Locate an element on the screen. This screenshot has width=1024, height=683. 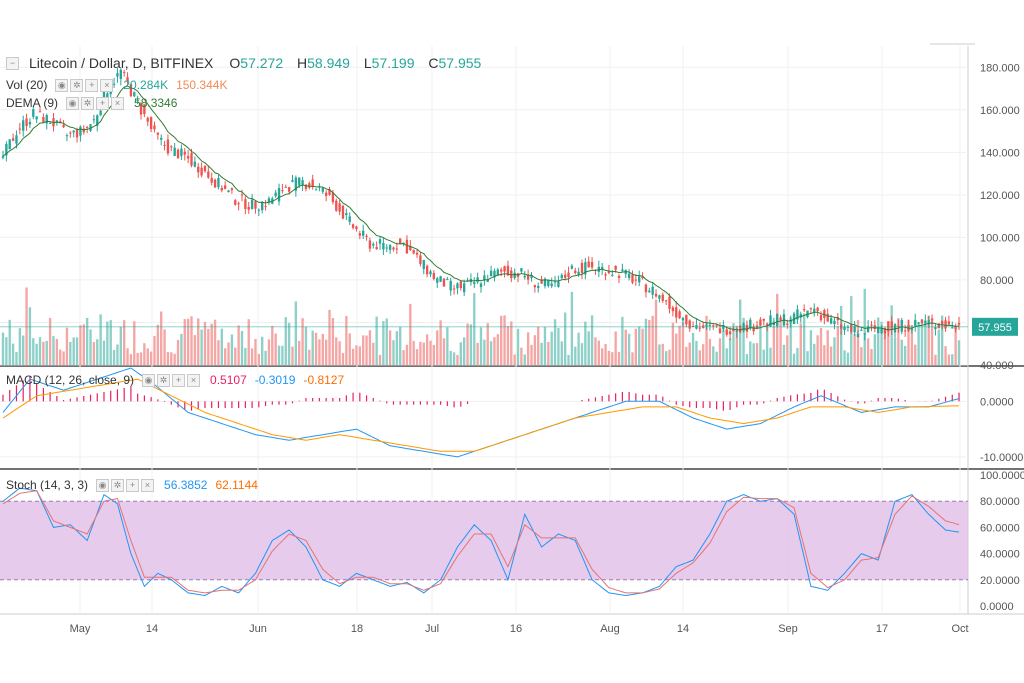
vol-controls: ◉ ✲ + × is located at coordinates (85, 85).